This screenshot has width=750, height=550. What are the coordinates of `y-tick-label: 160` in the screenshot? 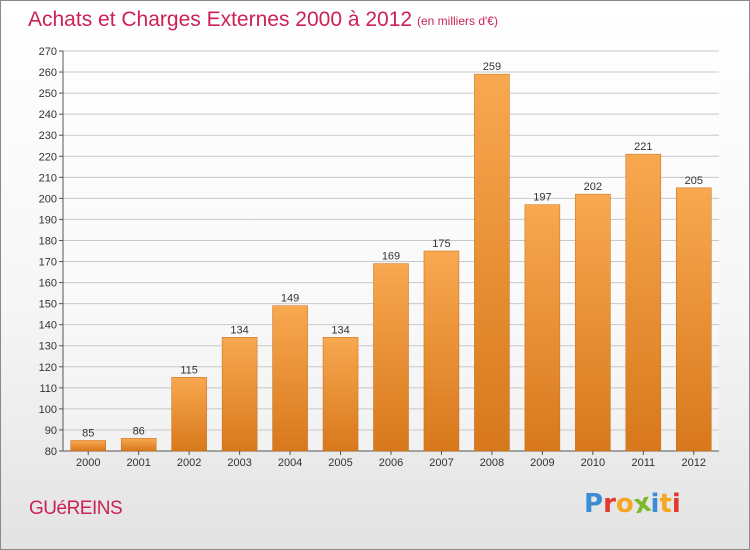 It's located at (48, 284).